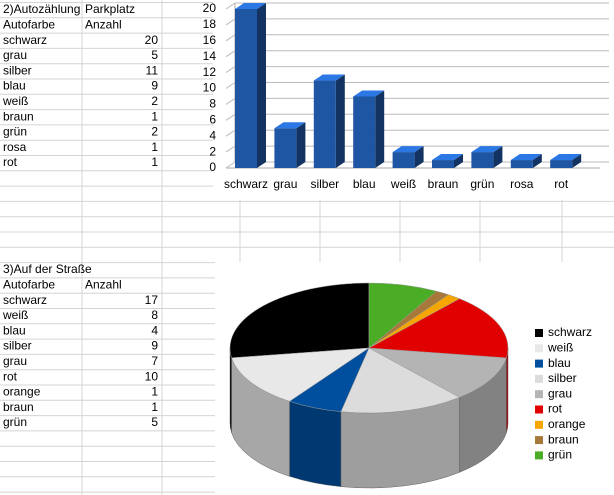 The width and height of the screenshot is (614, 495). I want to click on y-tick-label: 6, so click(212, 119).